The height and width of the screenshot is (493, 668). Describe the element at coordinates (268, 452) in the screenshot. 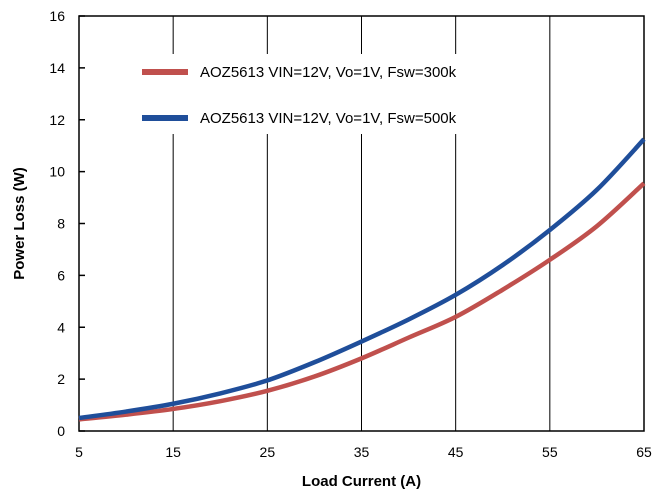

I see `x-tick-label-2: 25` at that location.